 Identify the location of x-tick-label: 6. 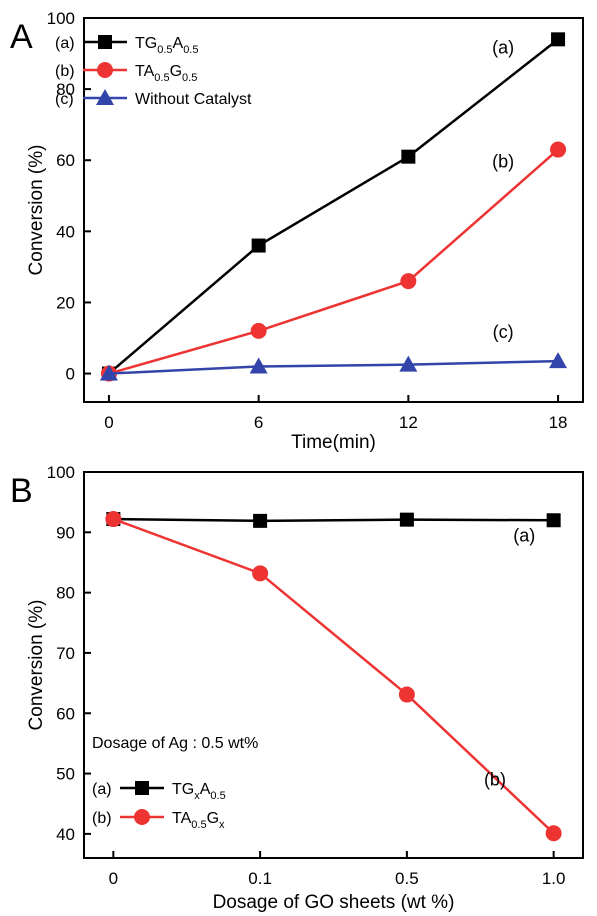
(258, 422).